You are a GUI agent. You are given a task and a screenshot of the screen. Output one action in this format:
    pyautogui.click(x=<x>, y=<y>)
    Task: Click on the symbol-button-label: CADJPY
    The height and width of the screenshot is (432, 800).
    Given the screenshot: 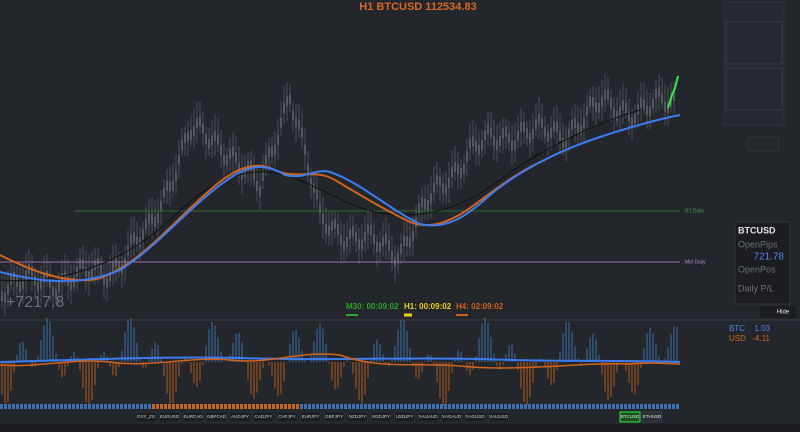 What is the action you would take?
    pyautogui.click(x=264, y=416)
    